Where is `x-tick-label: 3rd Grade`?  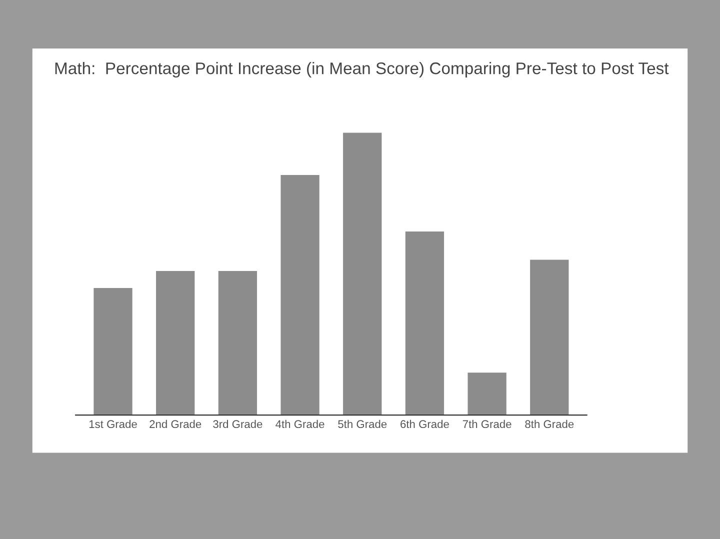 x-tick-label: 3rd Grade is located at coordinates (237, 424).